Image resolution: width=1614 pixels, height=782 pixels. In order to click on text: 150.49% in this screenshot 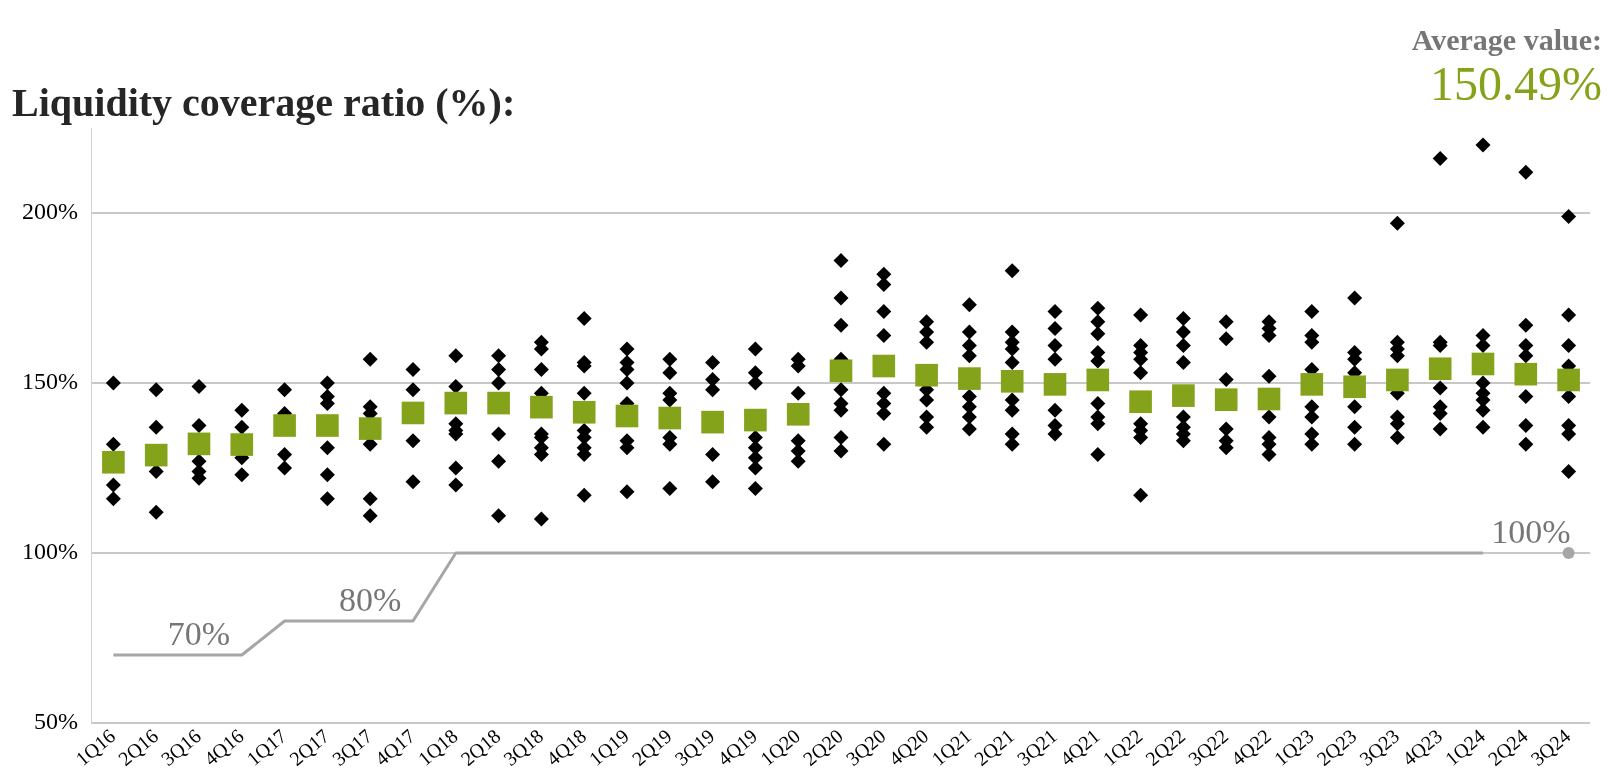, I will do `click(1516, 83)`.